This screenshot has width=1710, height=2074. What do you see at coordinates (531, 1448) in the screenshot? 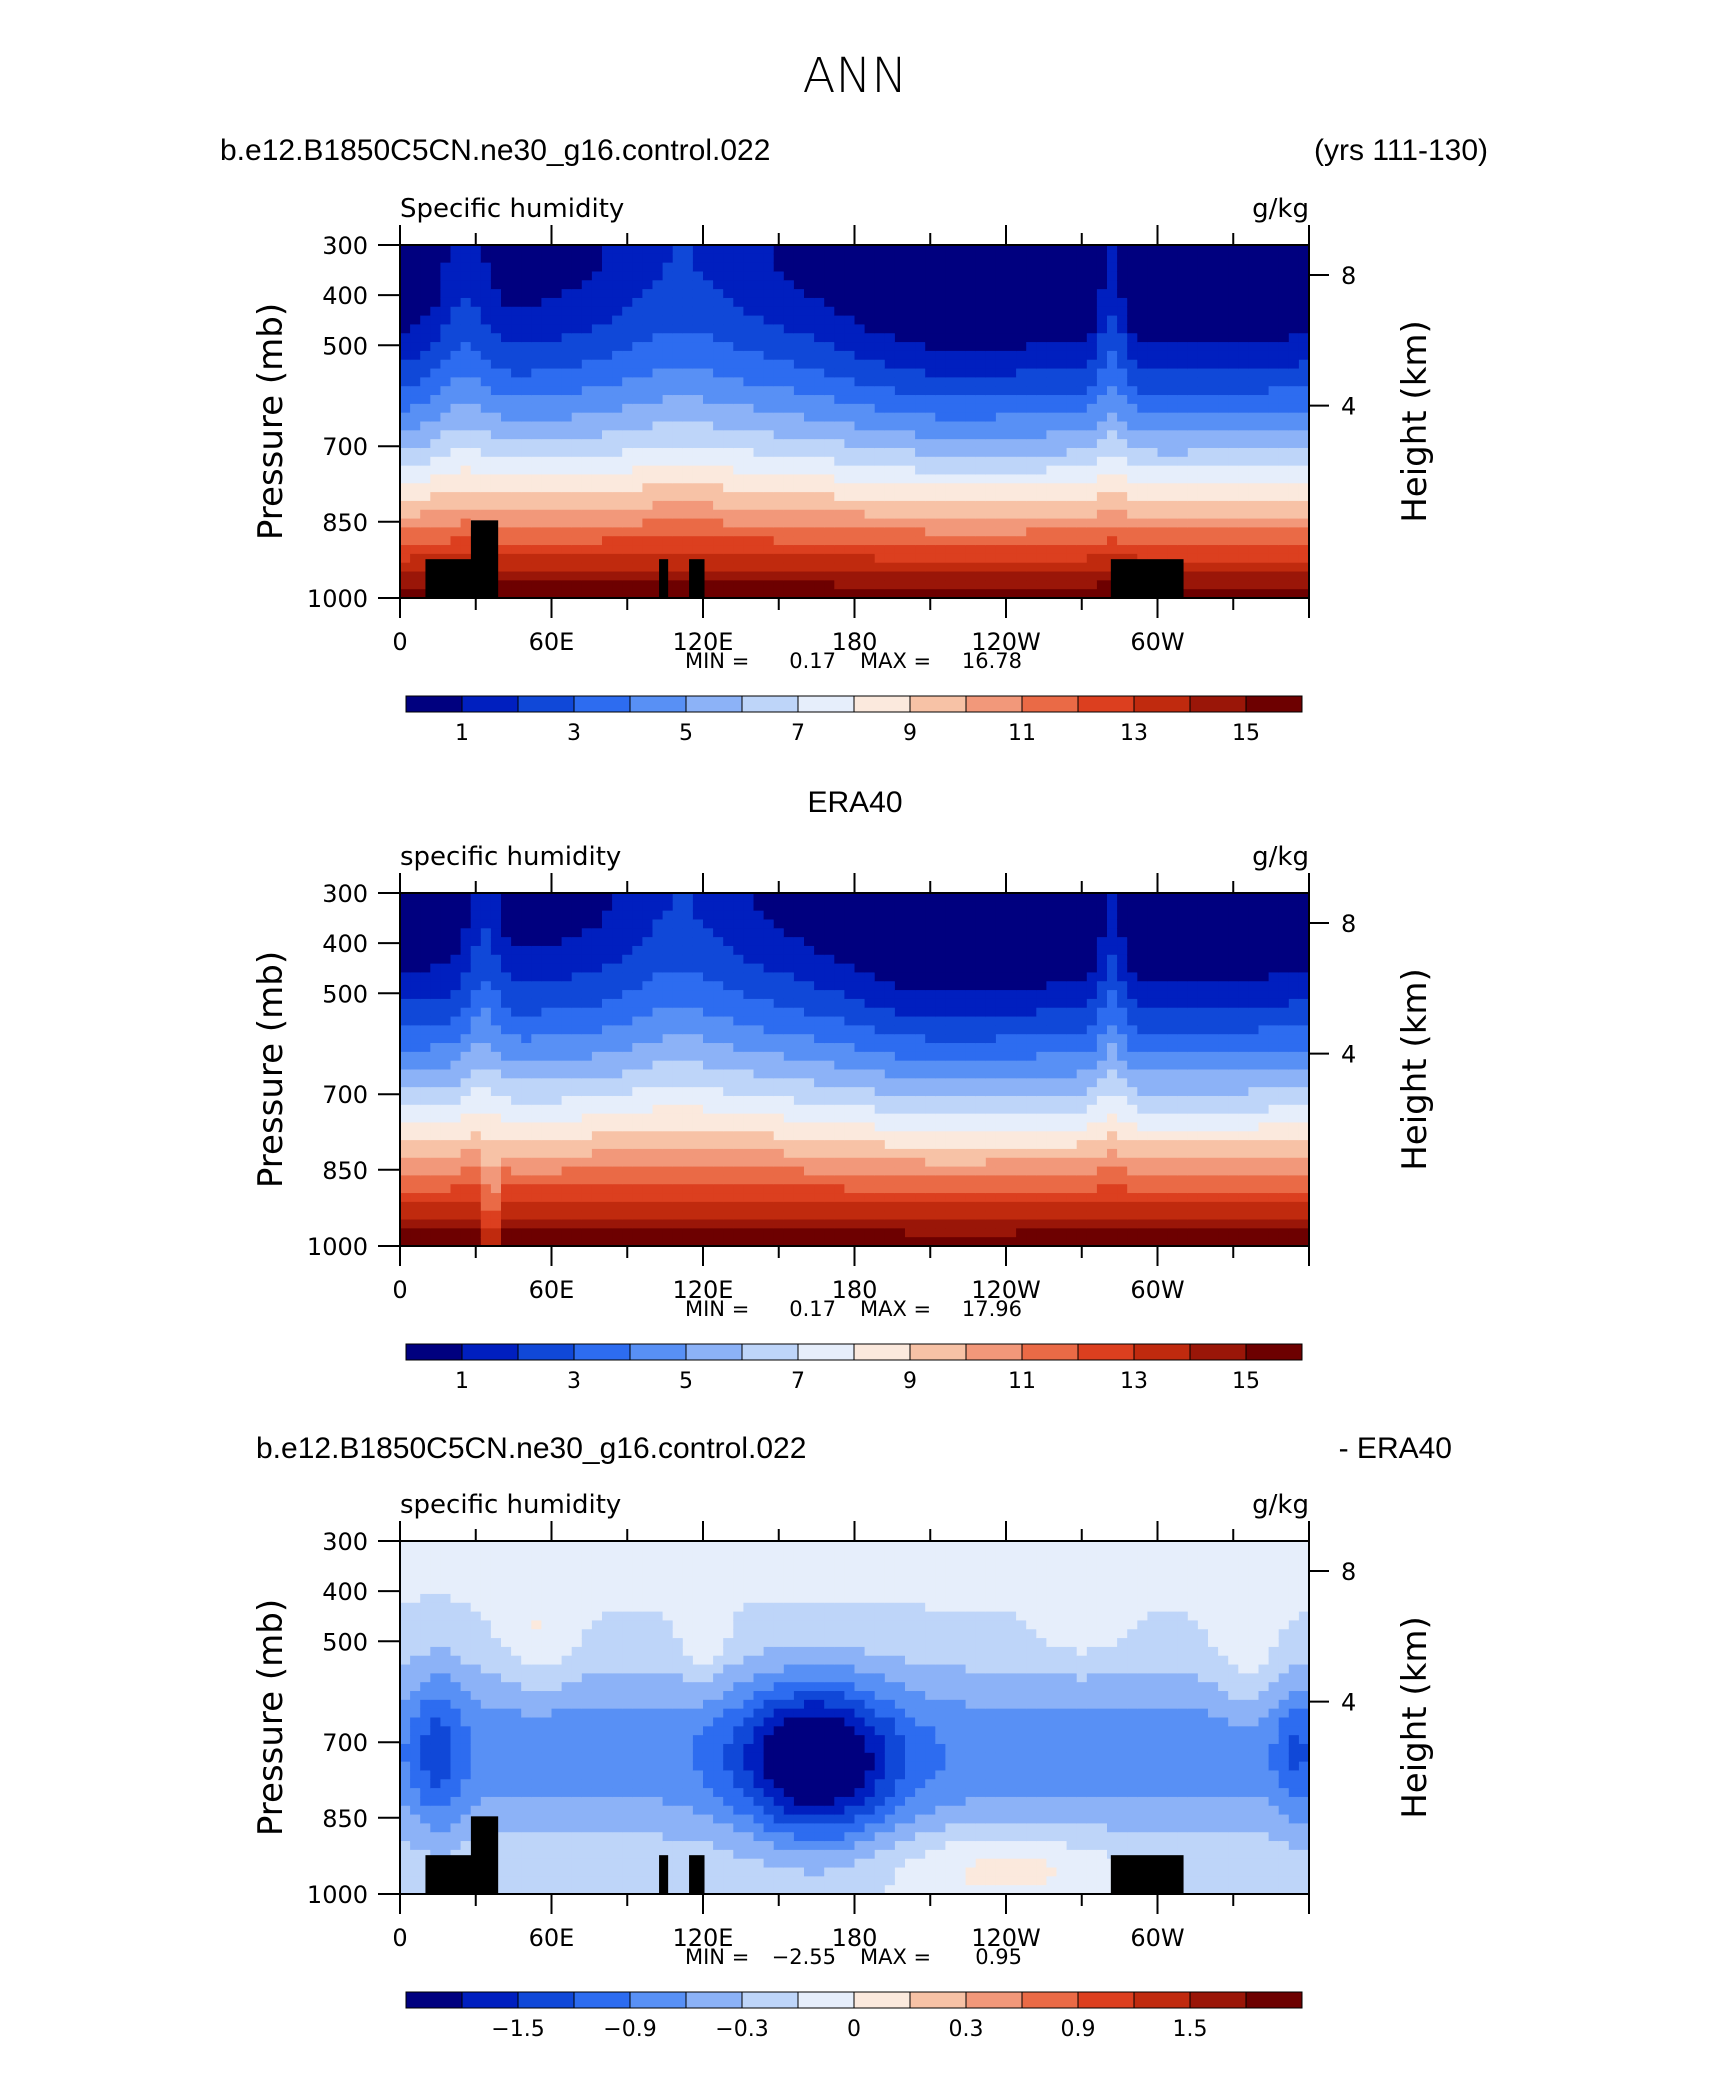
I see `panel3-title-left: b.e12.B1850C5CN.ne30_g16.control.022` at bounding box center [531, 1448].